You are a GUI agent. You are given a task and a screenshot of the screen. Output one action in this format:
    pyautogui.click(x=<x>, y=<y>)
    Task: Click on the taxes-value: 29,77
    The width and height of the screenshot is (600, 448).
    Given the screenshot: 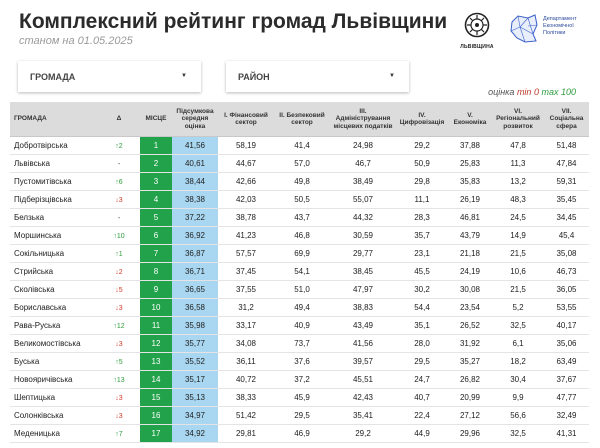 What is the action you would take?
    pyautogui.click(x=363, y=253)
    